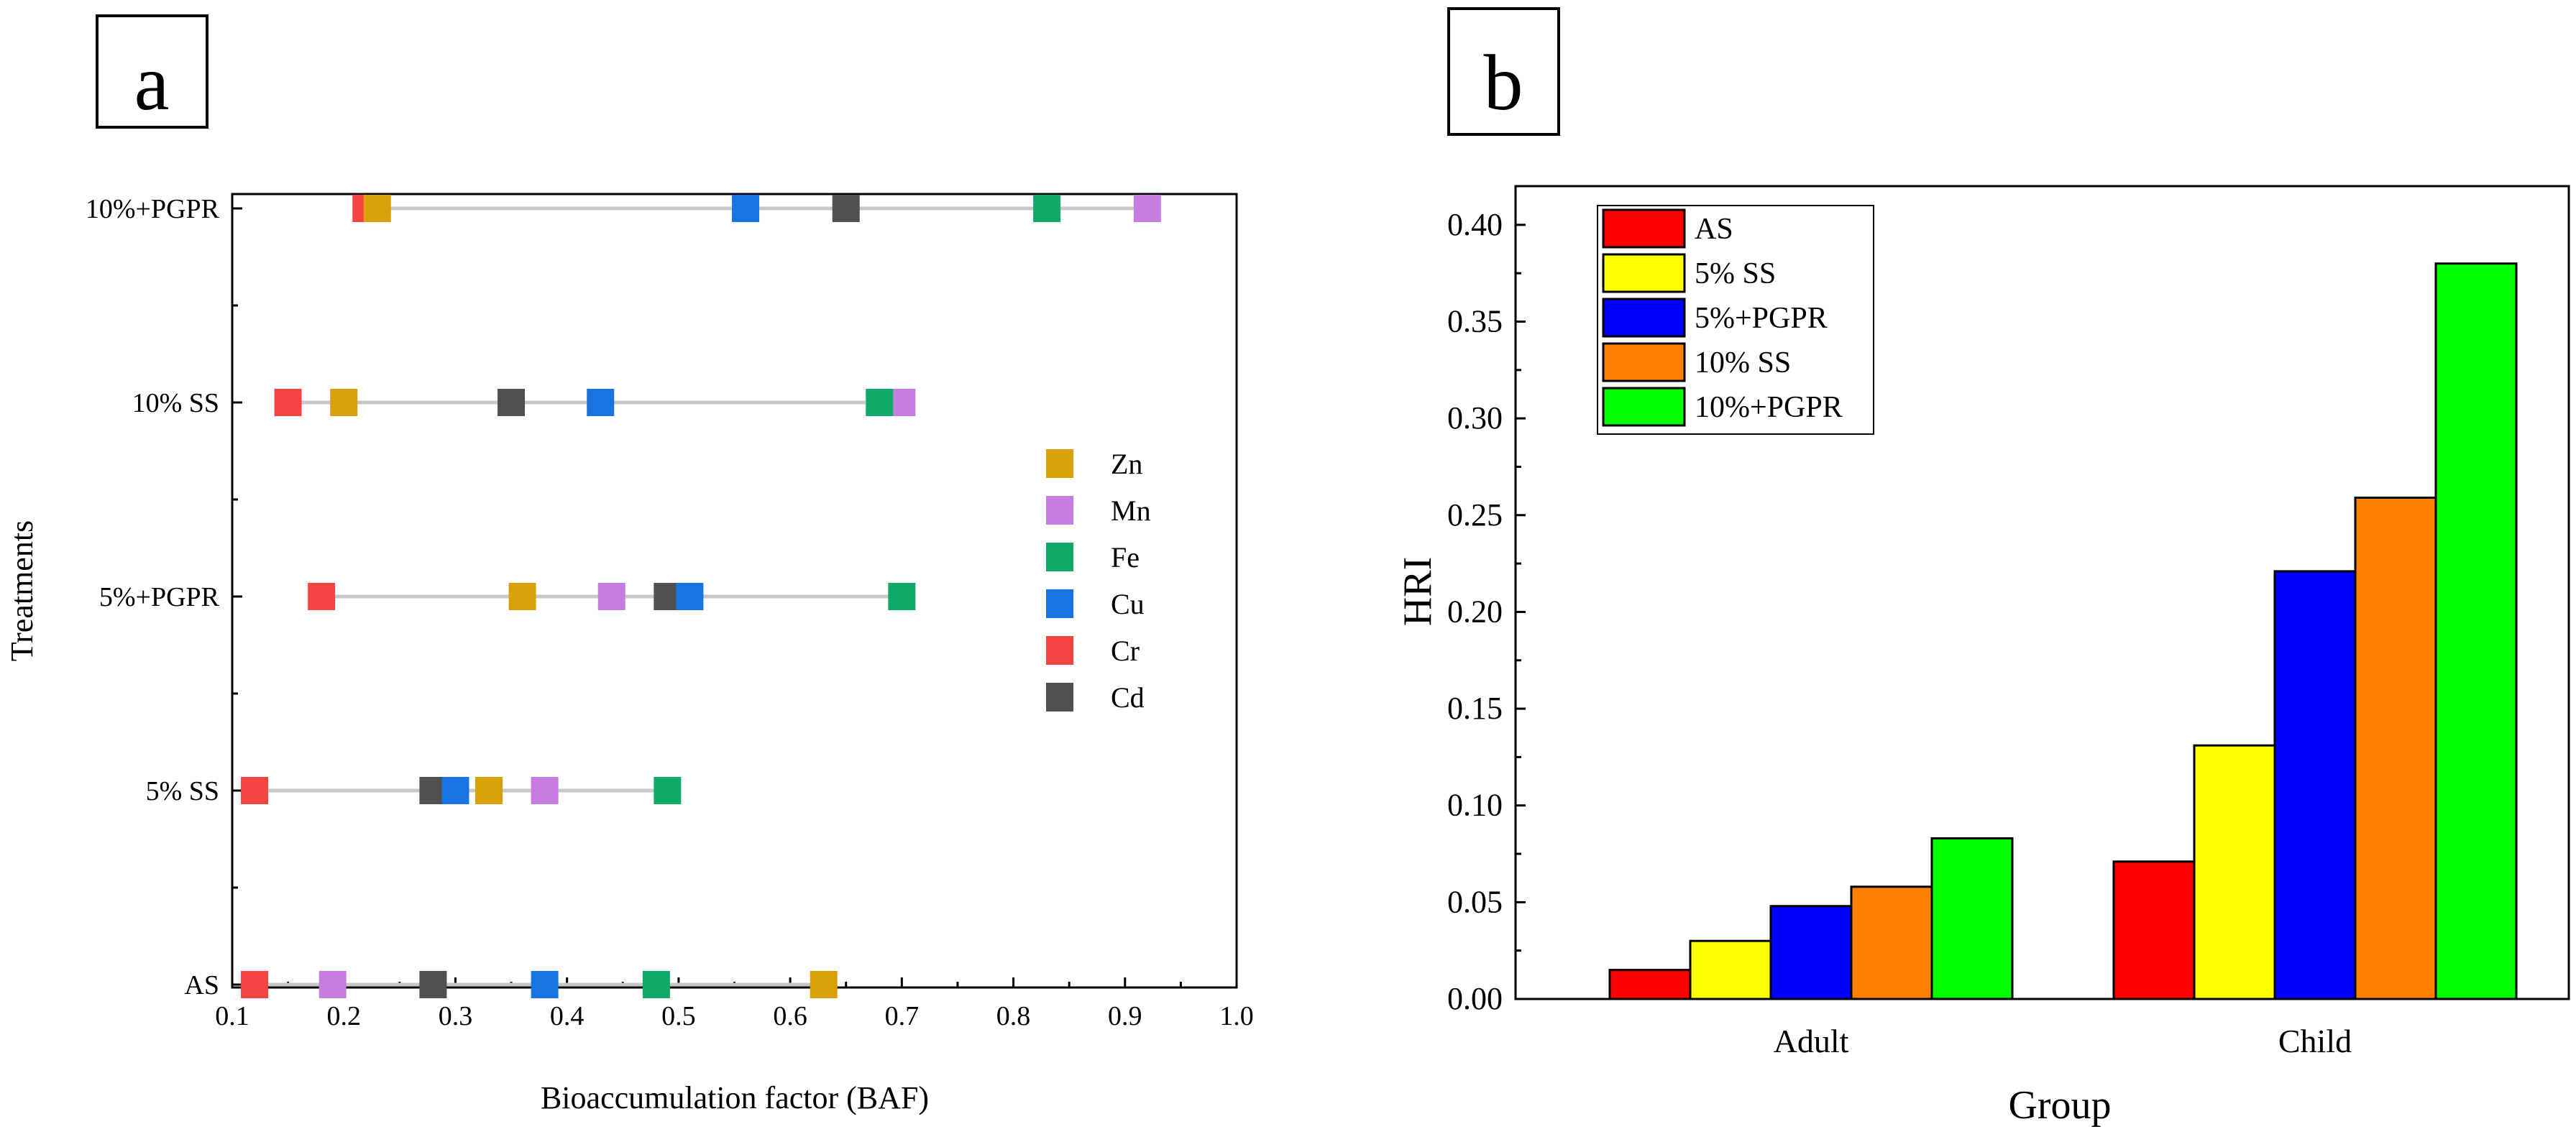 This screenshot has width=2576, height=1142. What do you see at coordinates (1475, 806) in the screenshot?
I see `b-y-tick-label: 0.10` at bounding box center [1475, 806].